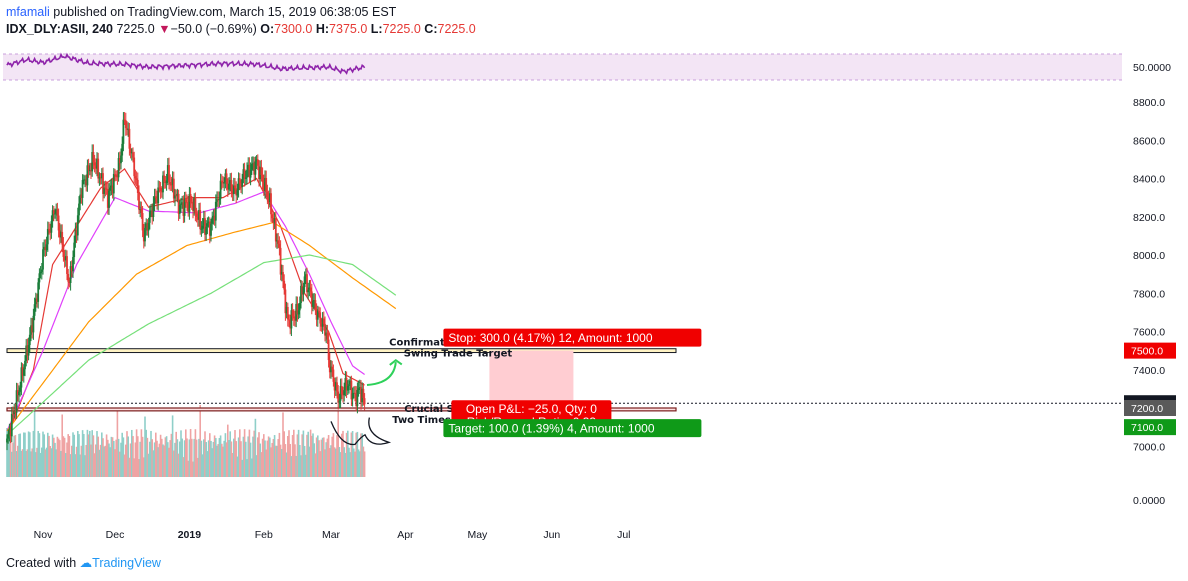  I want to click on author-link: mfamali, so click(28, 12).